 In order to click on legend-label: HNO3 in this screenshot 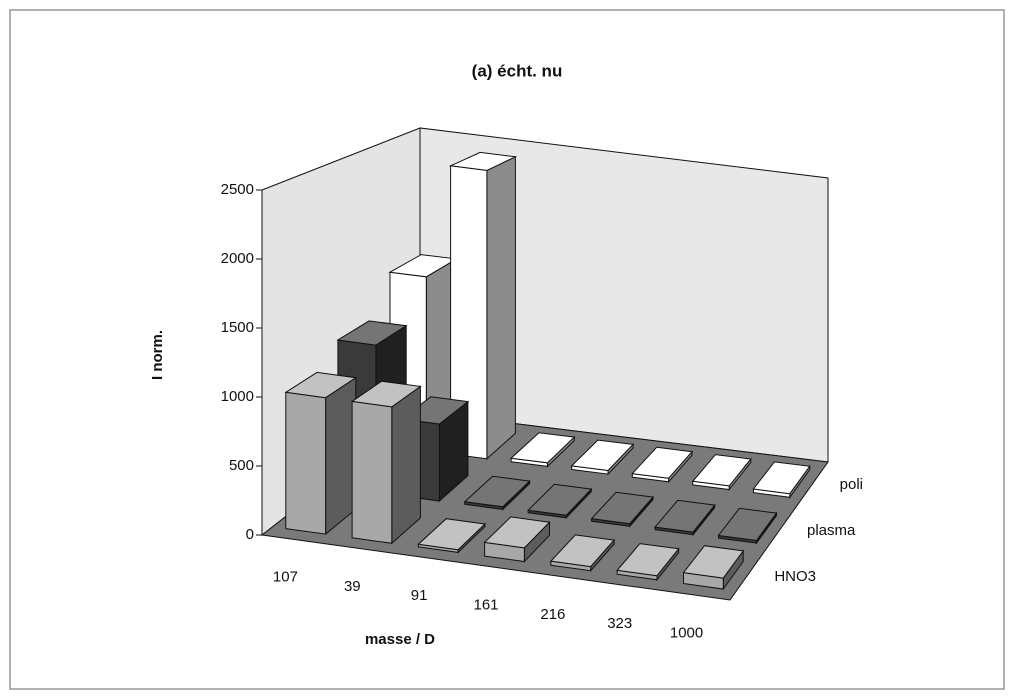, I will do `click(795, 576)`.